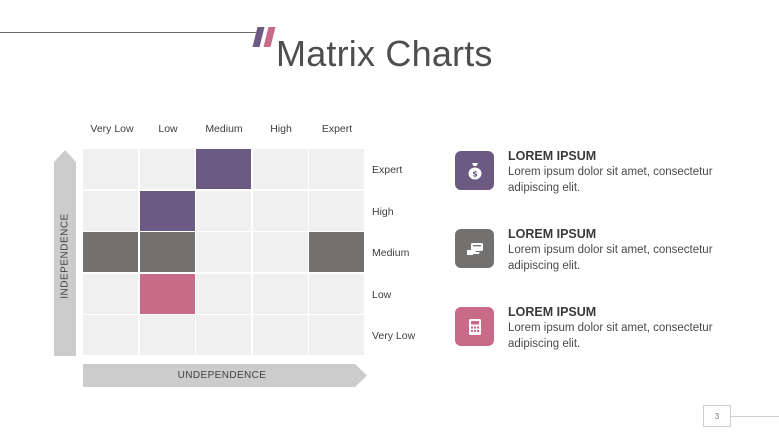  What do you see at coordinates (280, 252) in the screenshot?
I see `matrix-cell-medium-high` at bounding box center [280, 252].